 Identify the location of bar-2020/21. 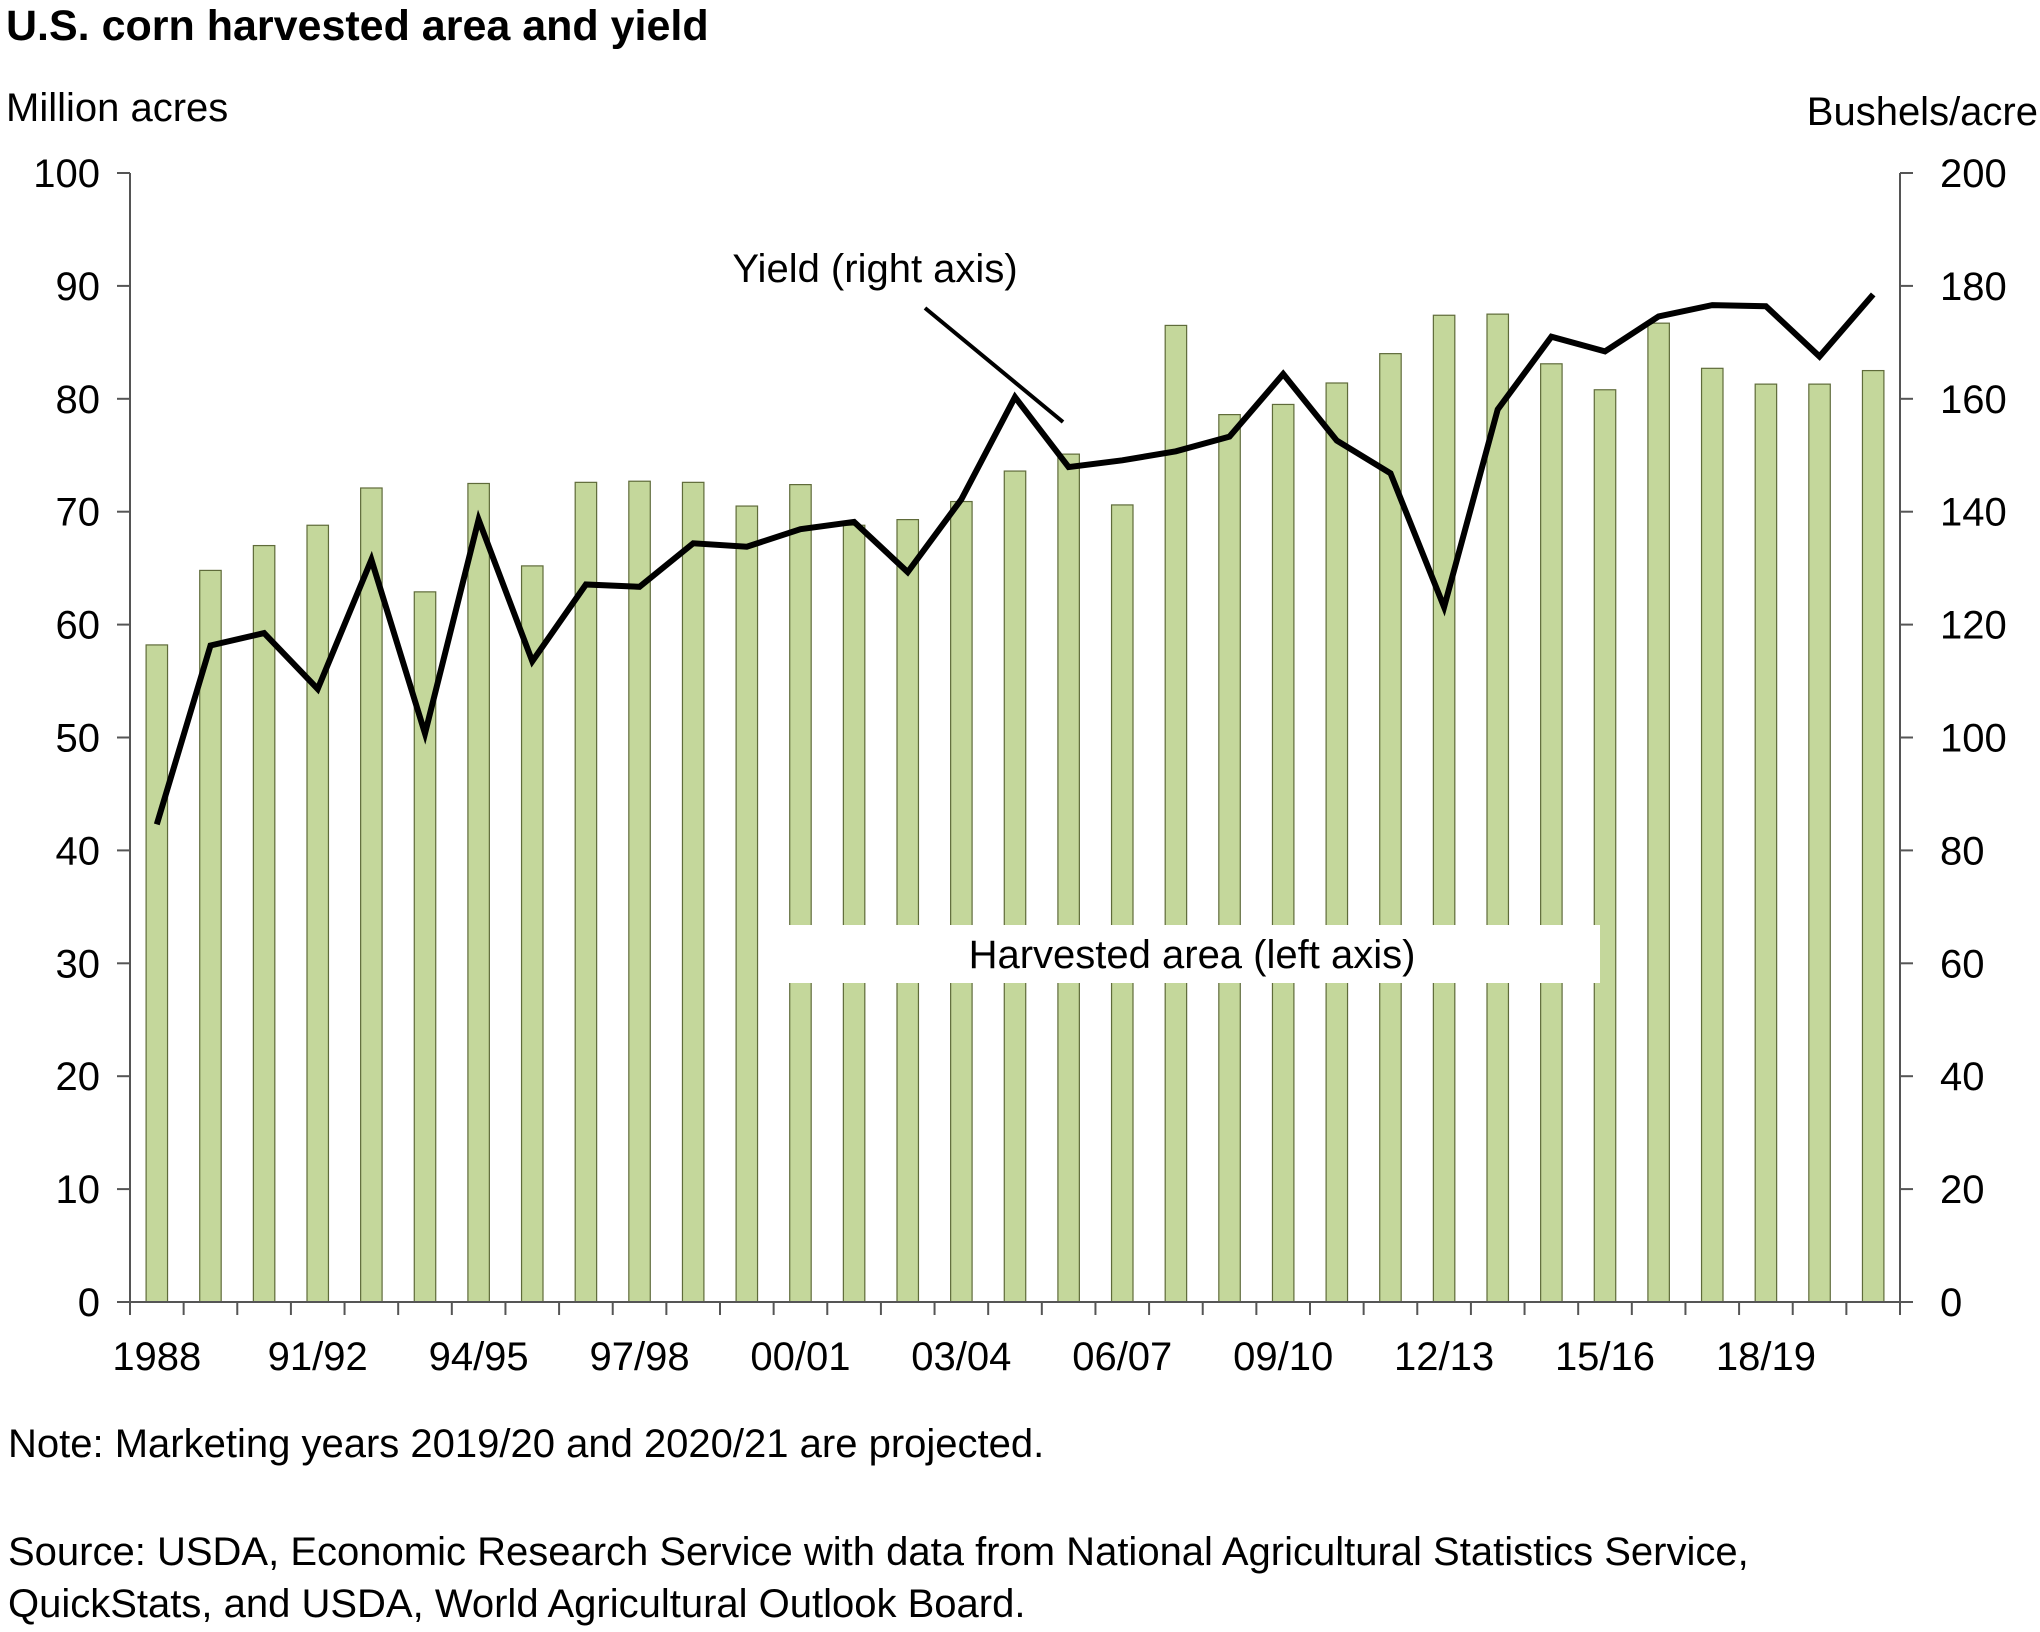
(1873, 836).